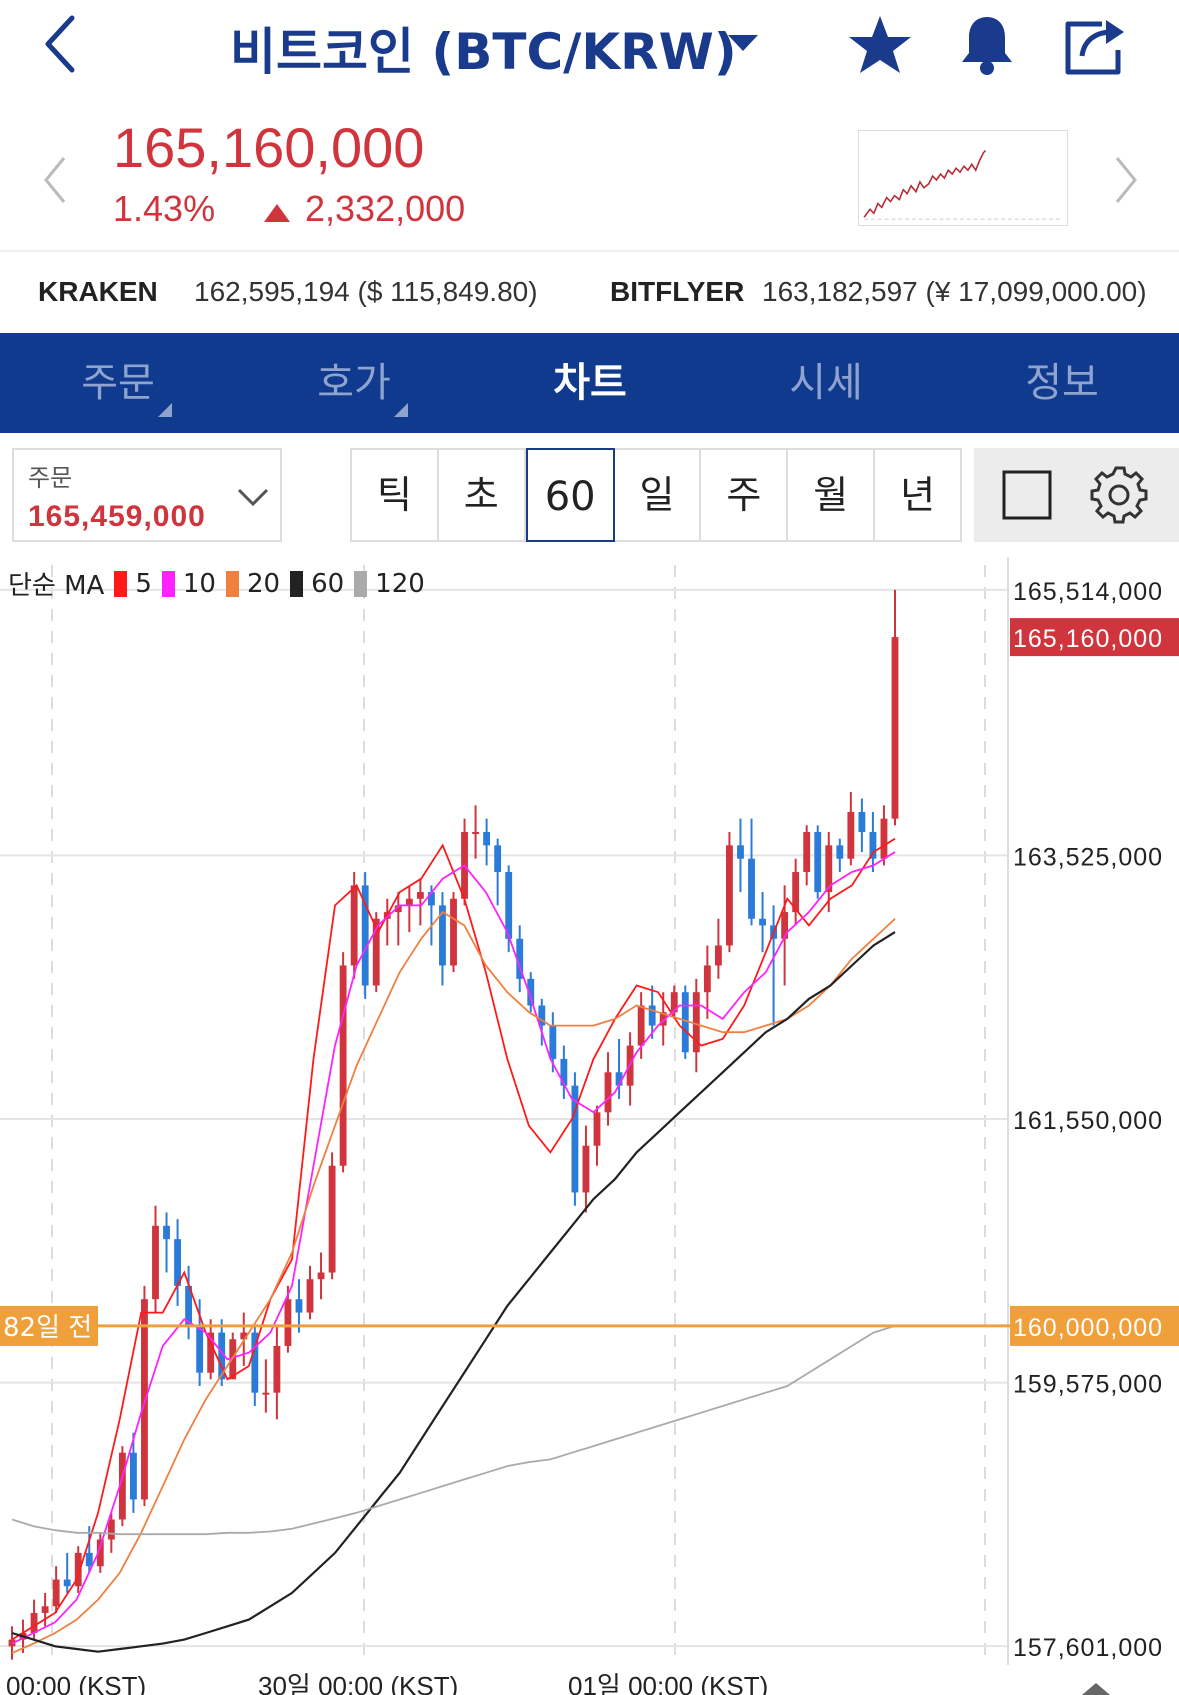  I want to click on back-chevron-icon, so click(63, 45).